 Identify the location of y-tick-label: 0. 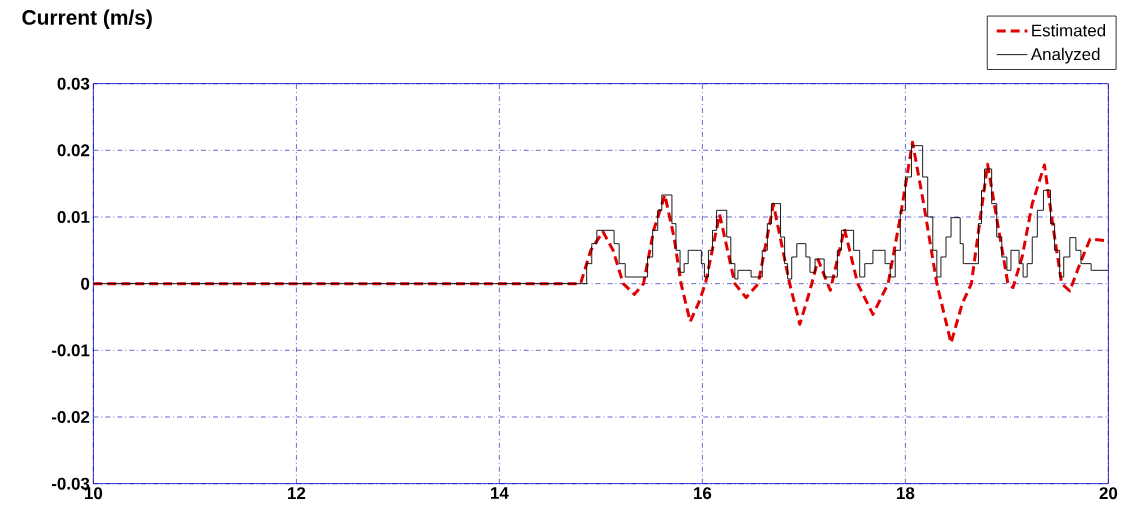
(85, 283).